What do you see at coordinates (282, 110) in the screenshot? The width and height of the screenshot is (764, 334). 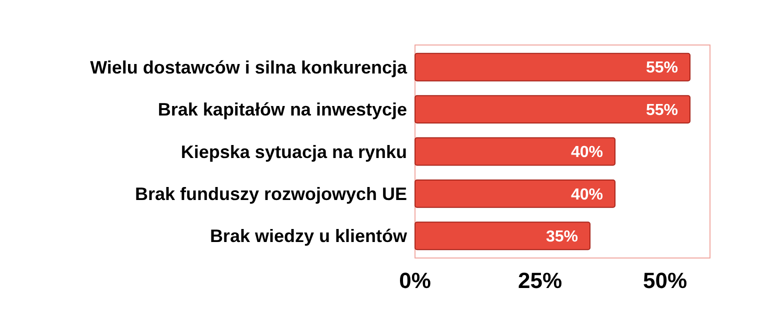 I see `y-tick-label: Brak kapitałów na inwestycje` at bounding box center [282, 110].